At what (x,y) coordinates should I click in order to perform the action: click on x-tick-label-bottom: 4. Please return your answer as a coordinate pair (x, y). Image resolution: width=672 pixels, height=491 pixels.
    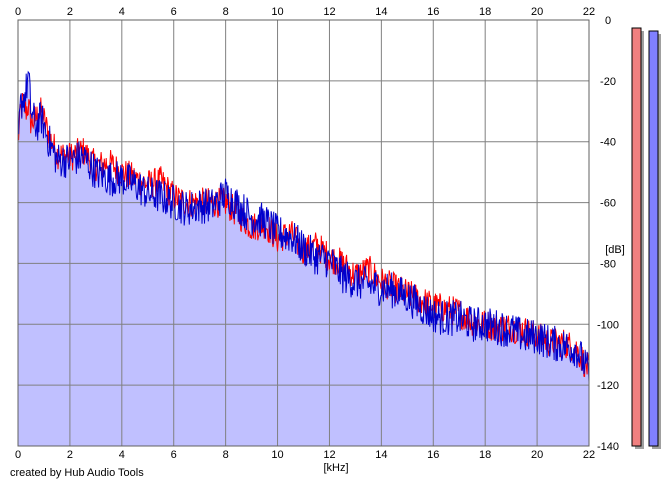
    Looking at the image, I should click on (122, 455).